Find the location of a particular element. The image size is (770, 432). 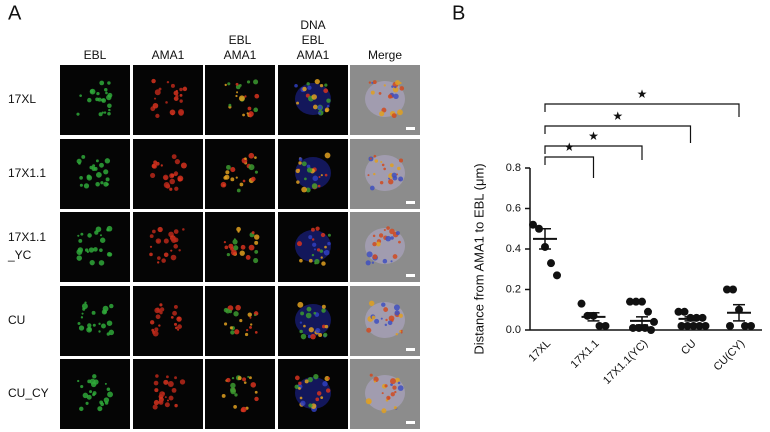

x-tick-label: 17X1.1 is located at coordinates (585, 354).